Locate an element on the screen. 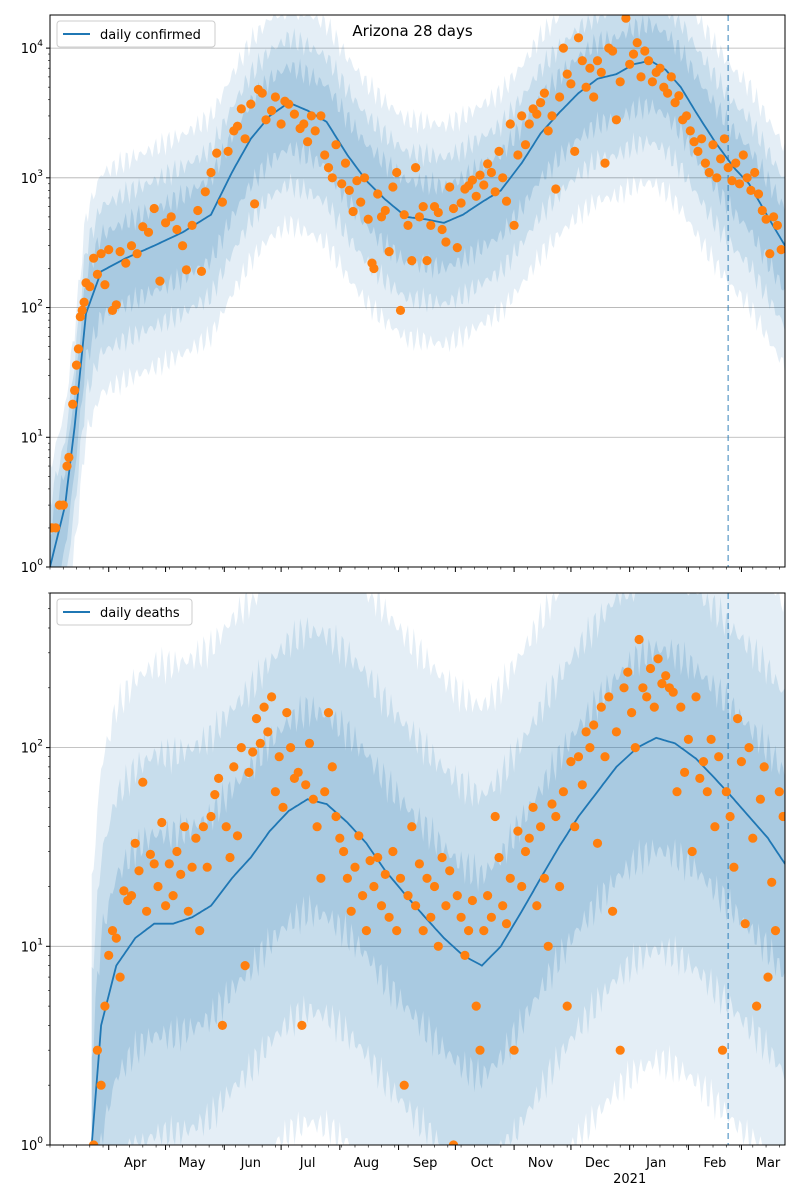 This screenshot has height=1200, width=800. x-tick-label: Feb is located at coordinates (714, 1163).